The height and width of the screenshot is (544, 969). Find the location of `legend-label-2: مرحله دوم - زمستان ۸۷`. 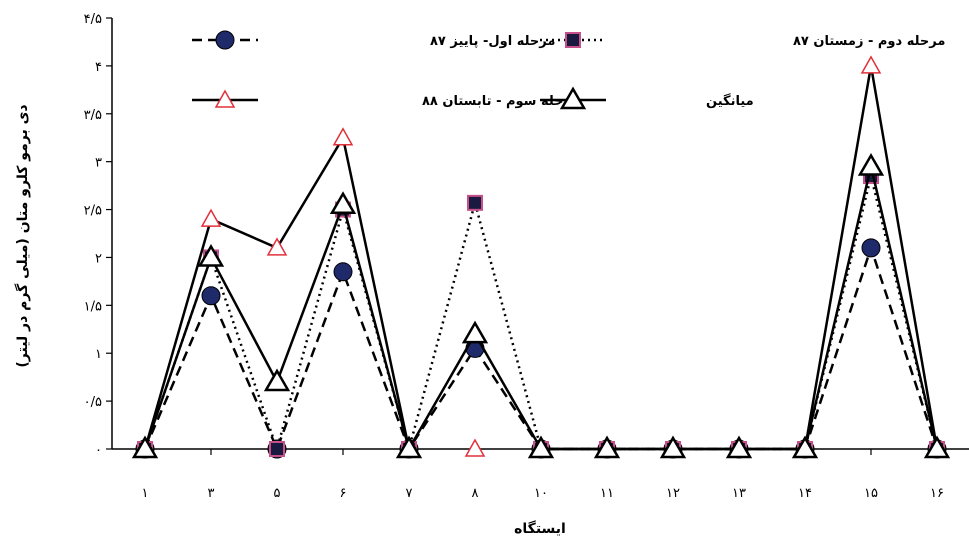

legend-label-2: مرحله دوم - زمستان ۸۷ is located at coordinates (869, 41).